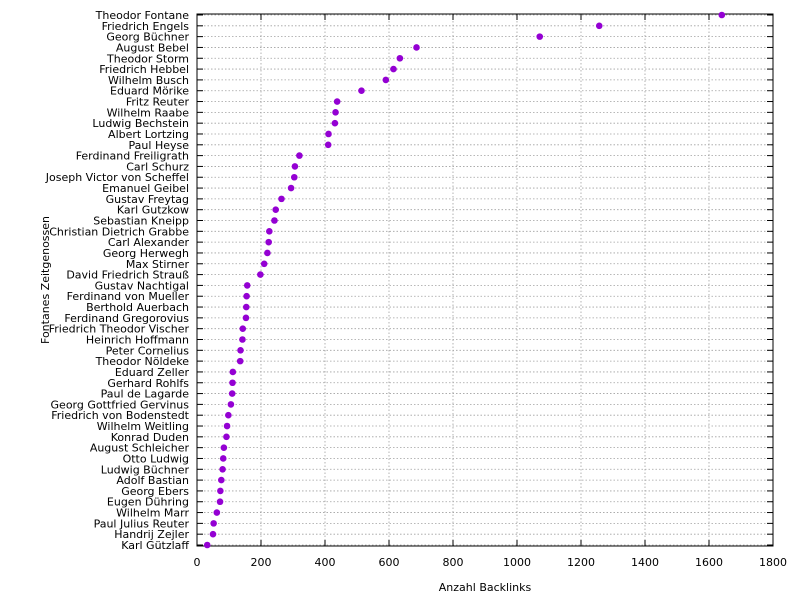  Describe the element at coordinates (155, 491) in the screenshot. I see `category-label: Georg Ebers` at that location.